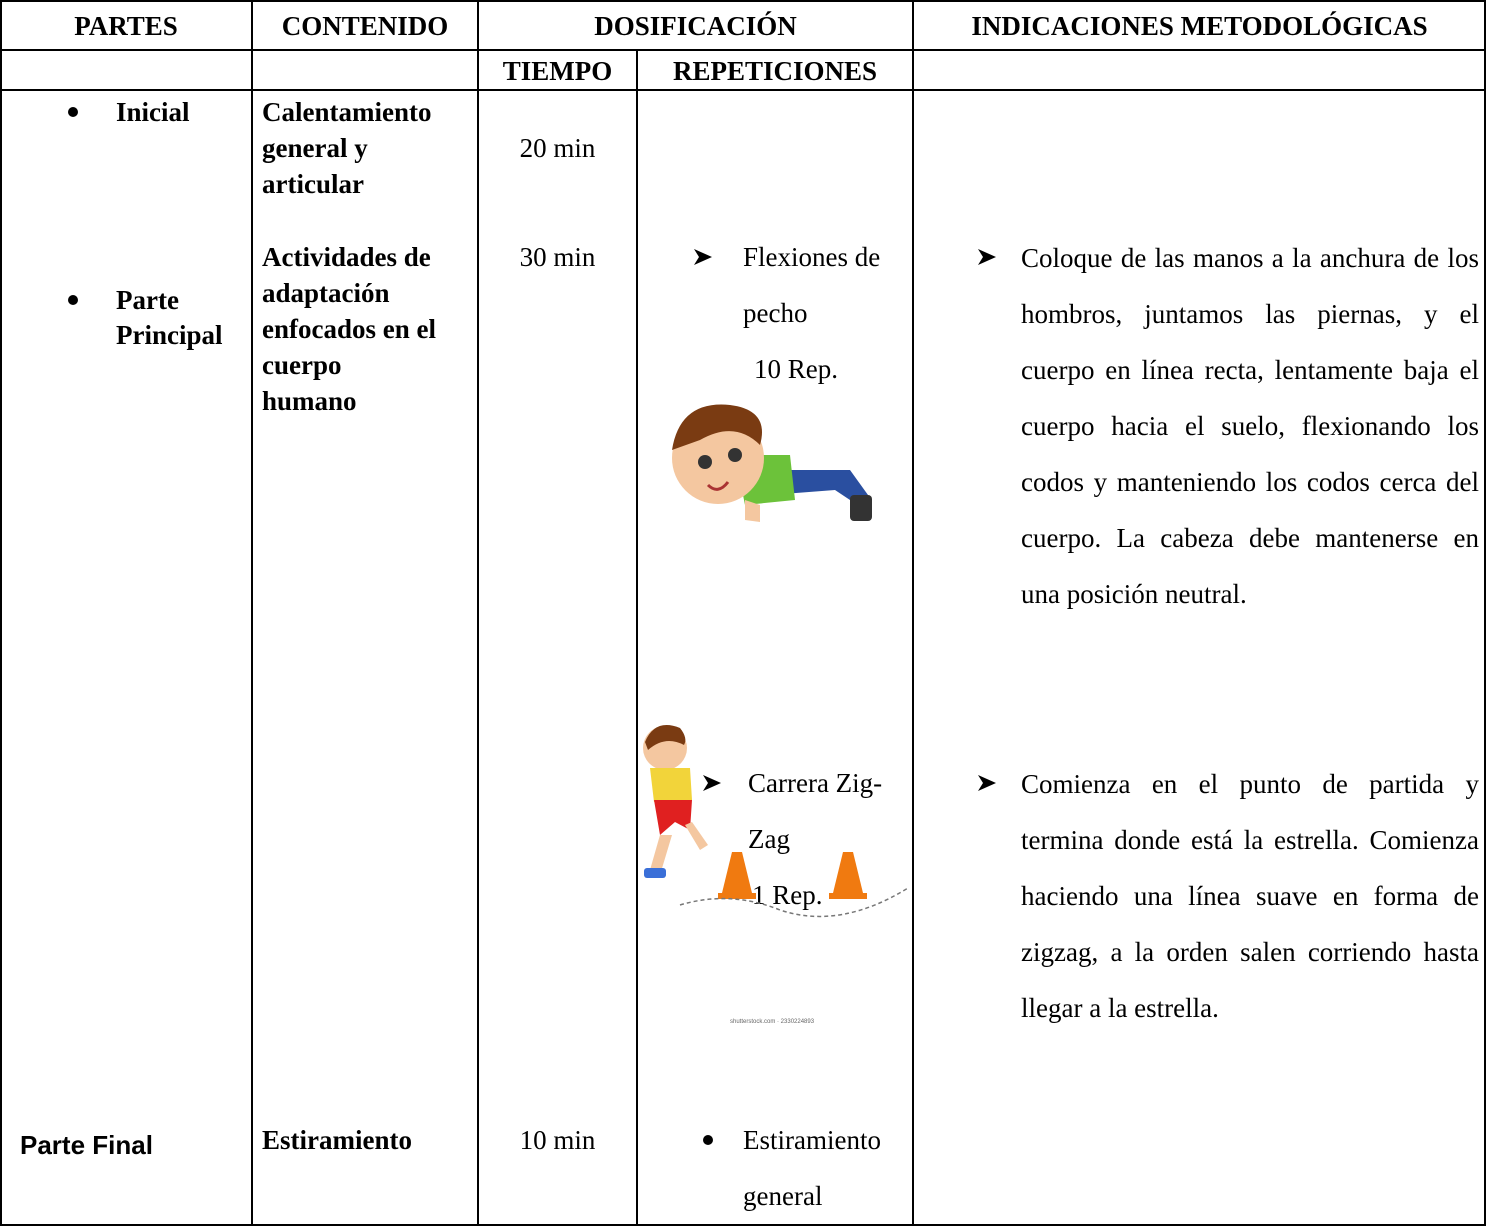  I want to click on parte: Parte, so click(147, 300).